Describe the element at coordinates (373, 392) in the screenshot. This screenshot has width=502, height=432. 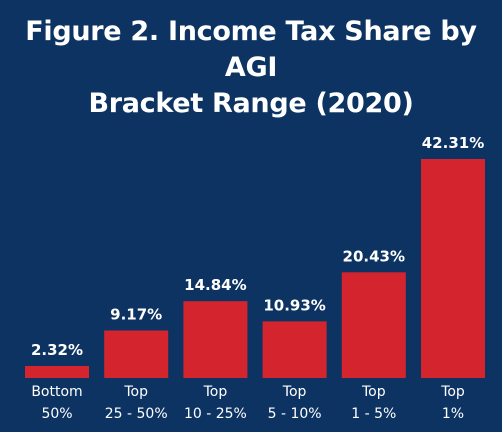
I see `category-label-4-line-1: Top` at that location.